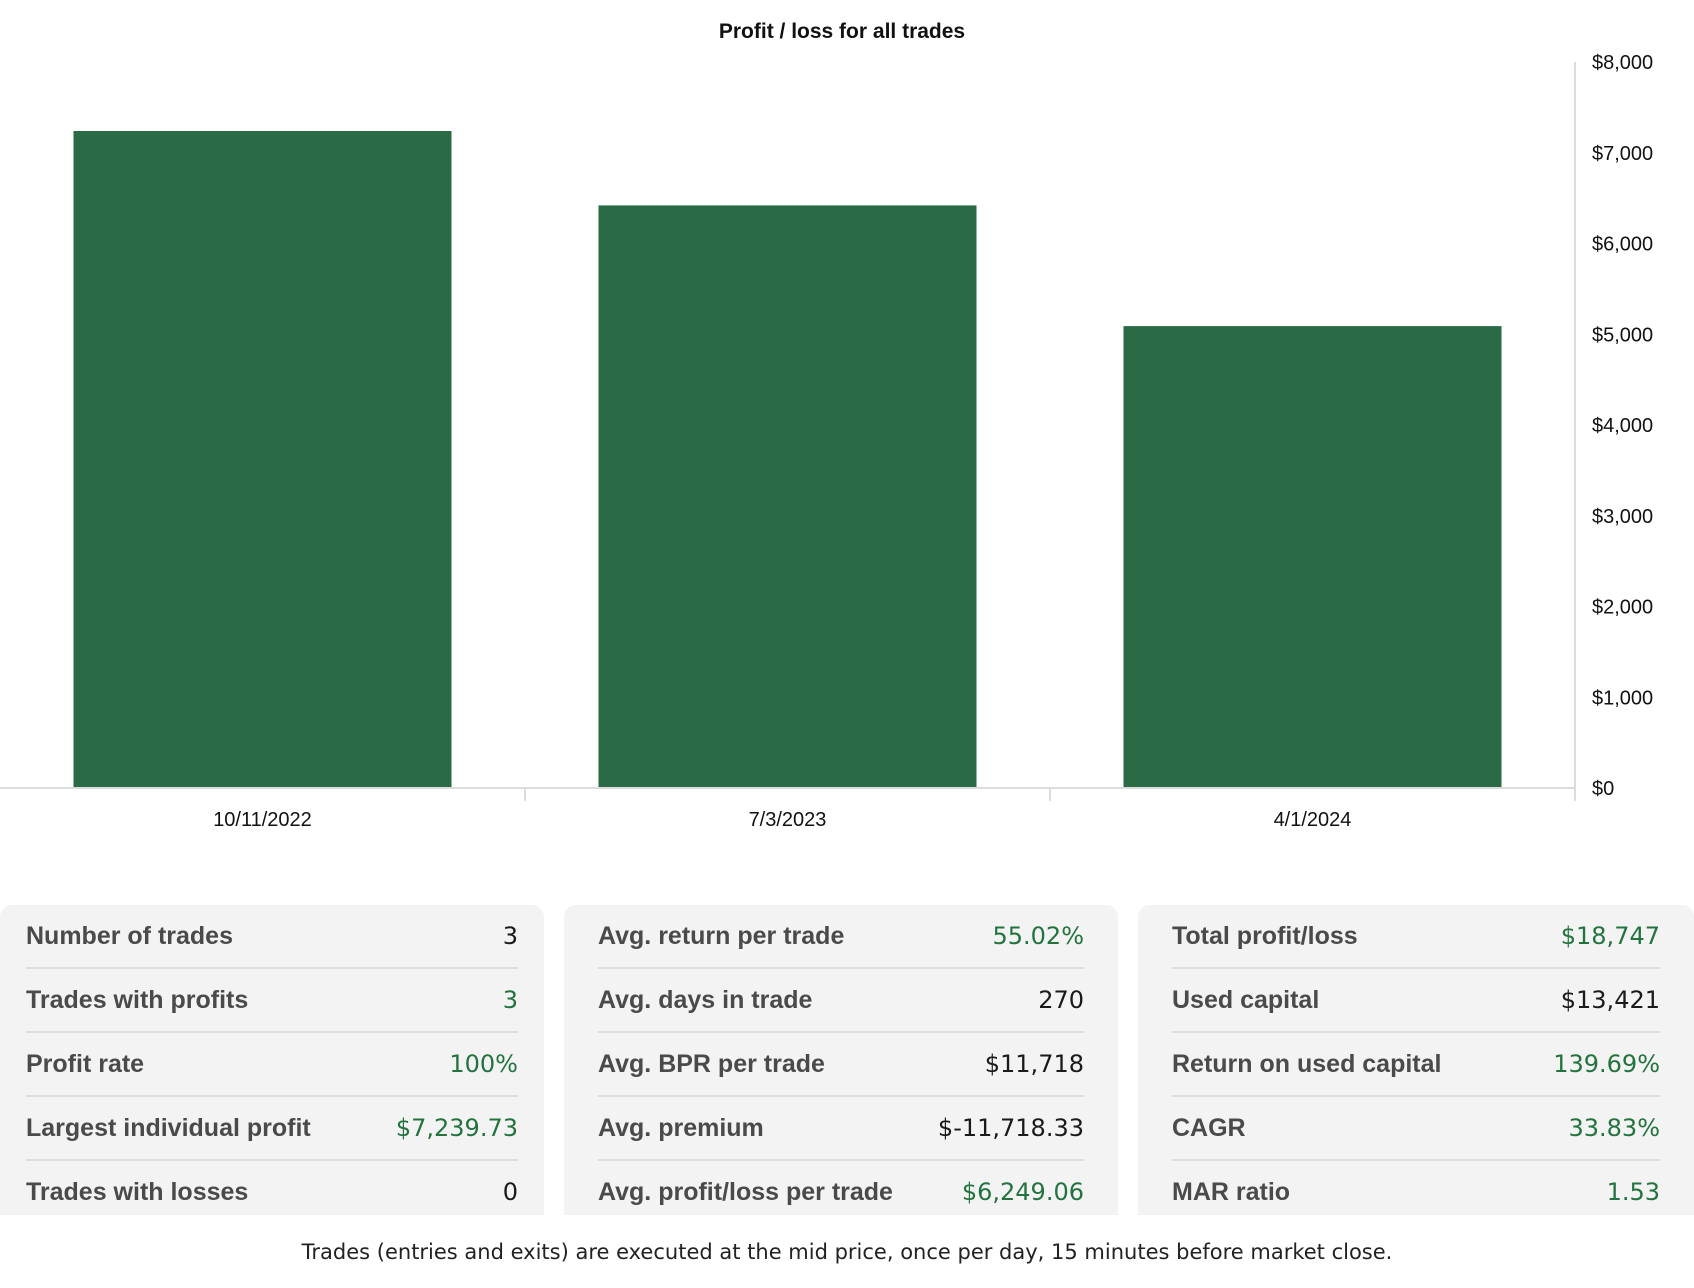 This screenshot has width=1694, height=1288. I want to click on stat-row: Return on used capital 139.69%, so click(1416, 1065).